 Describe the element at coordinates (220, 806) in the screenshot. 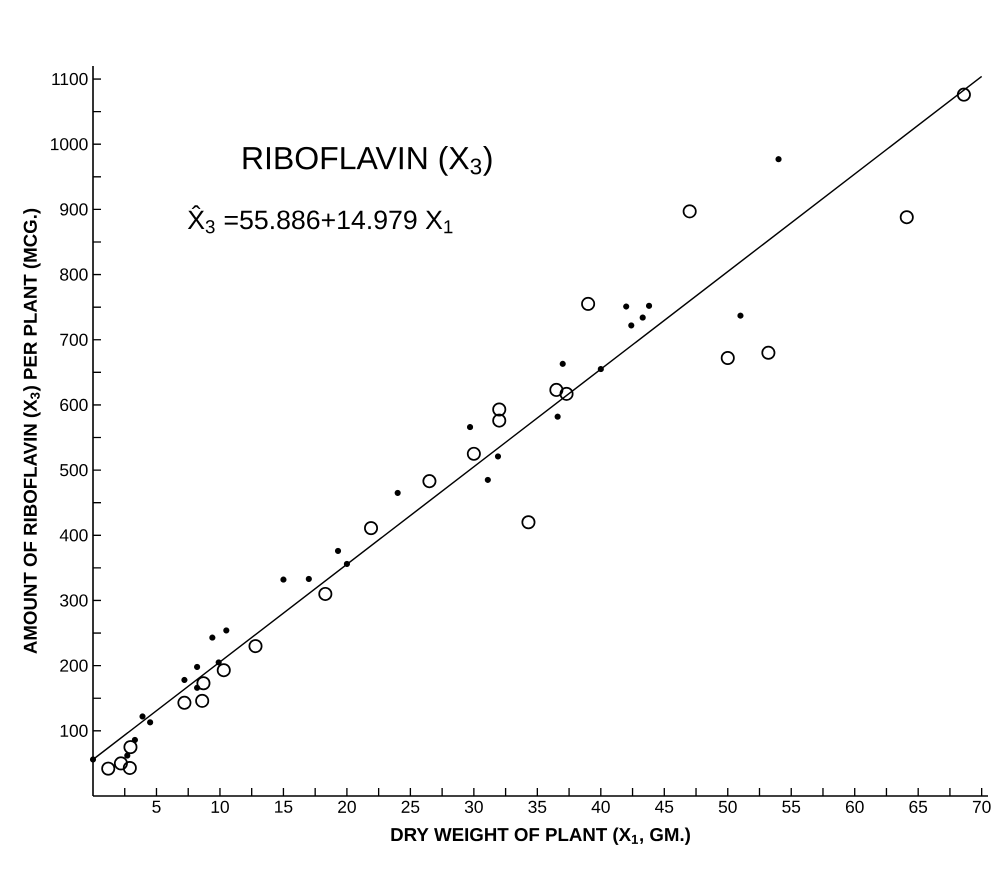

I see `x-tick-label: 10` at that location.